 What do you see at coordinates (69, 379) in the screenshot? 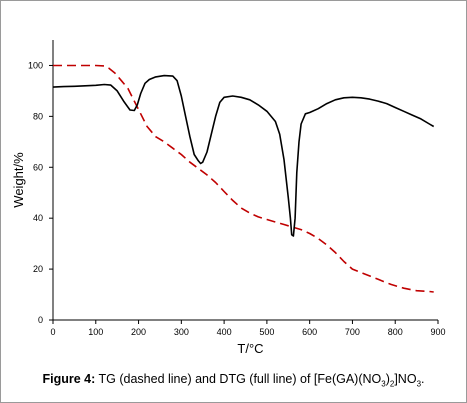
I see `caption-label: Figure 4:` at bounding box center [69, 379].